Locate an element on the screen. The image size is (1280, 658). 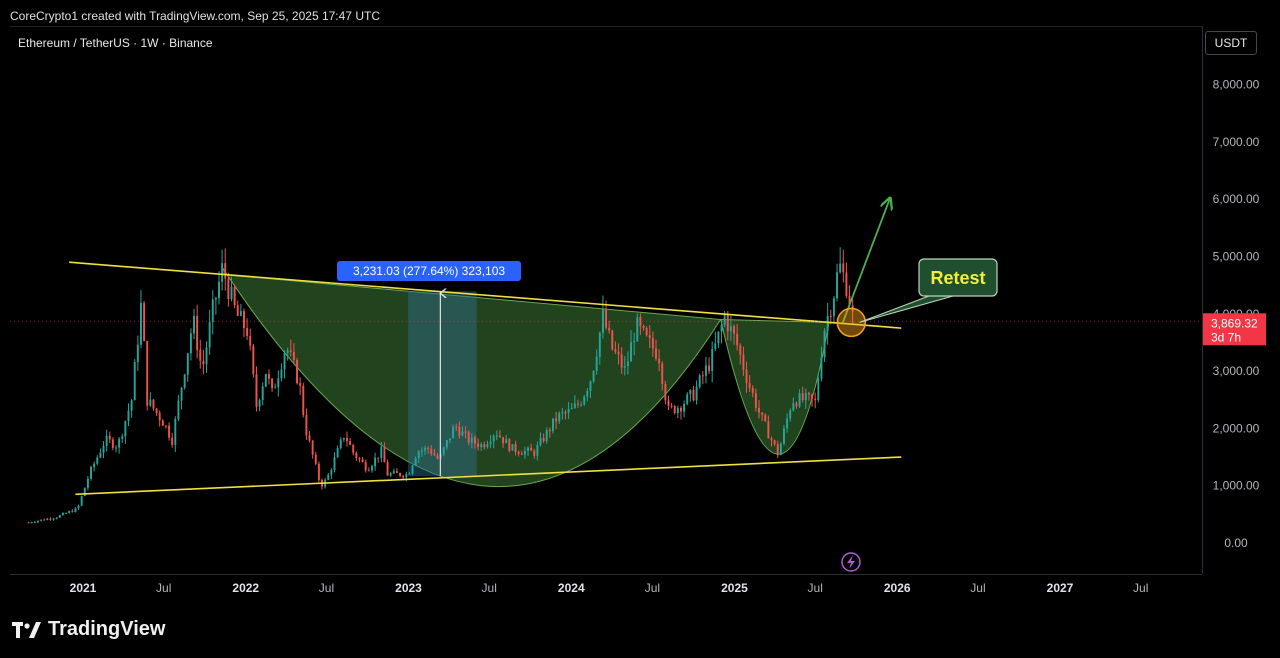
x-tick-label: 2026 is located at coordinates (897, 588).